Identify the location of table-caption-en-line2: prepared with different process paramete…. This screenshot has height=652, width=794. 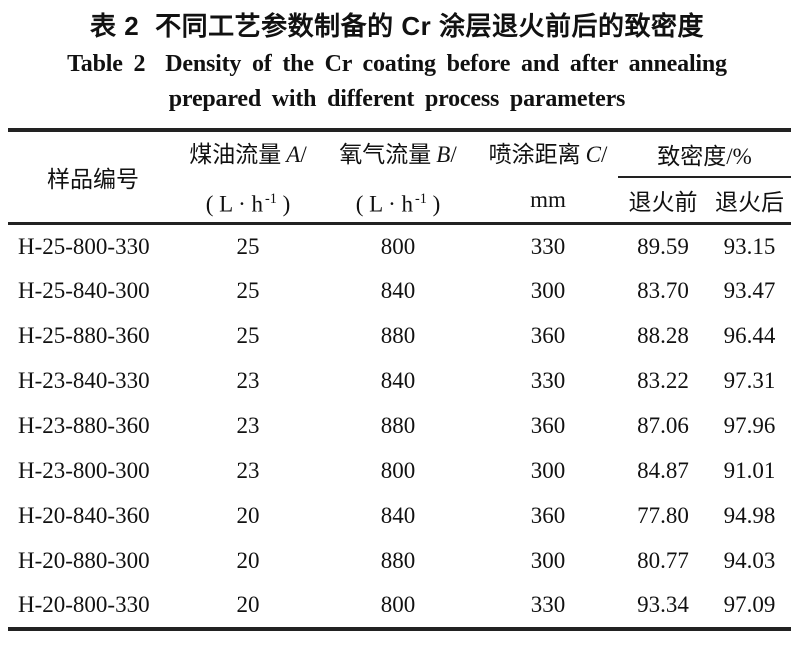
(397, 99).